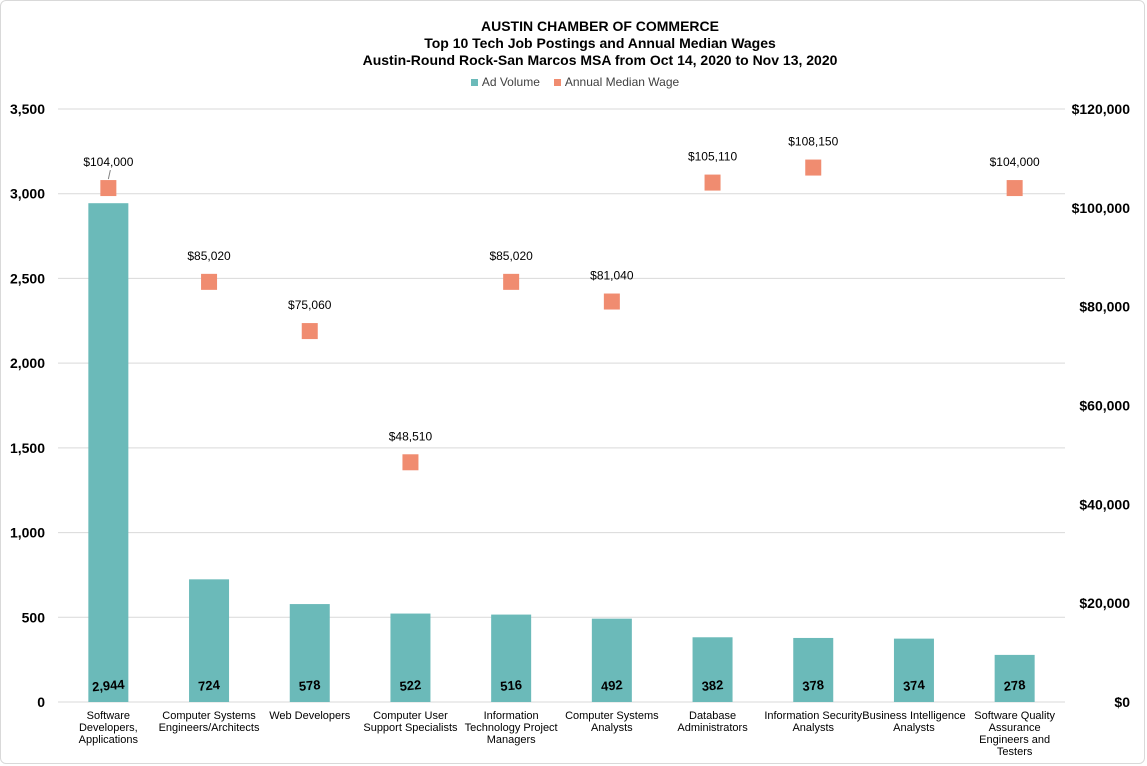 The width and height of the screenshot is (1147, 766). Describe the element at coordinates (410, 716) in the screenshot. I see `x-category-label: Computer User` at that location.